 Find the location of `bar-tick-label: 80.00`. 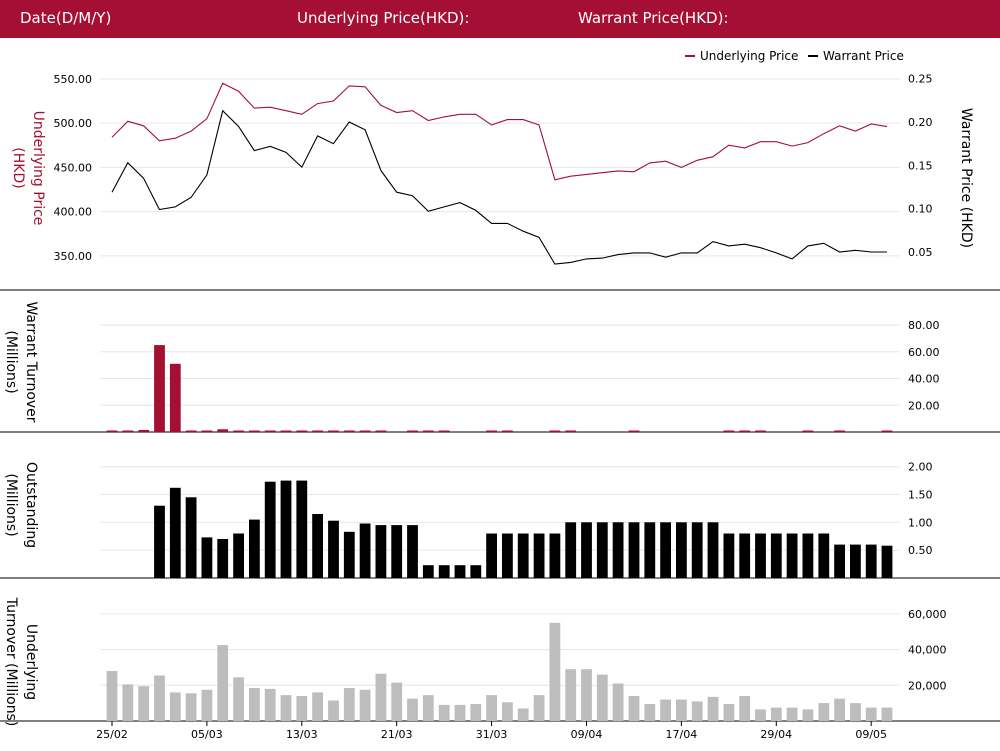

bar-tick-label: 80.00 is located at coordinates (924, 325).